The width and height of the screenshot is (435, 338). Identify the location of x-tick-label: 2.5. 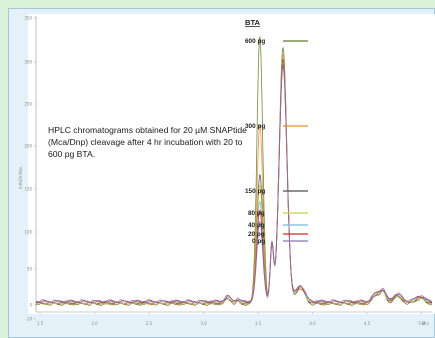
(149, 323).